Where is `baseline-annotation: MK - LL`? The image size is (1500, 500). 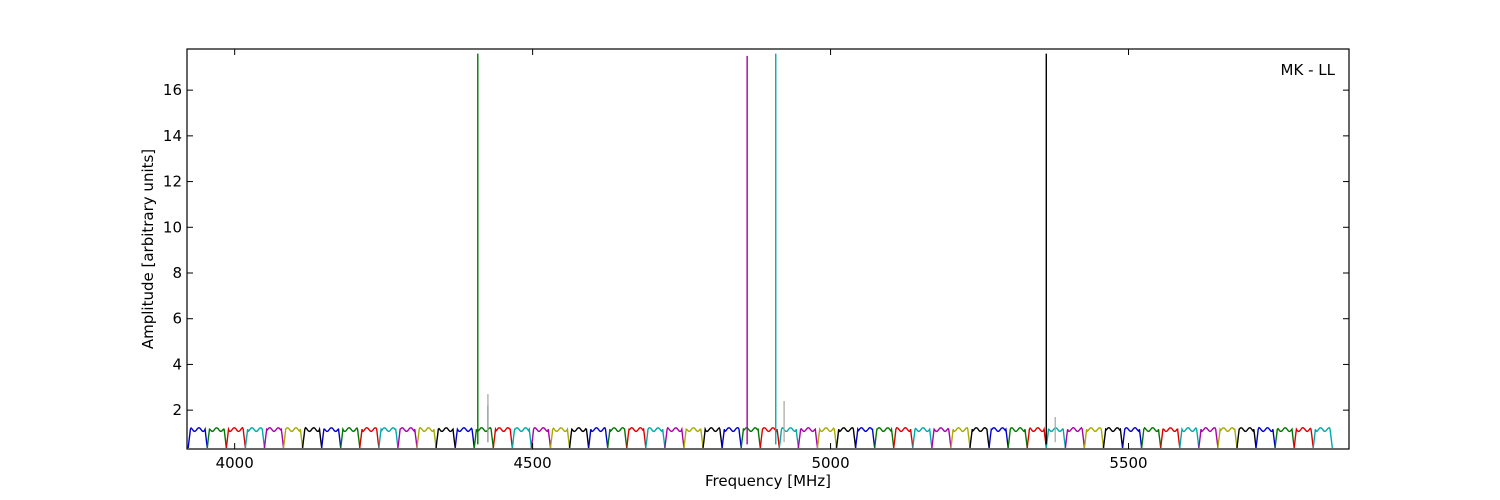
baseline-annotation: MK - LL is located at coordinates (1308, 70).